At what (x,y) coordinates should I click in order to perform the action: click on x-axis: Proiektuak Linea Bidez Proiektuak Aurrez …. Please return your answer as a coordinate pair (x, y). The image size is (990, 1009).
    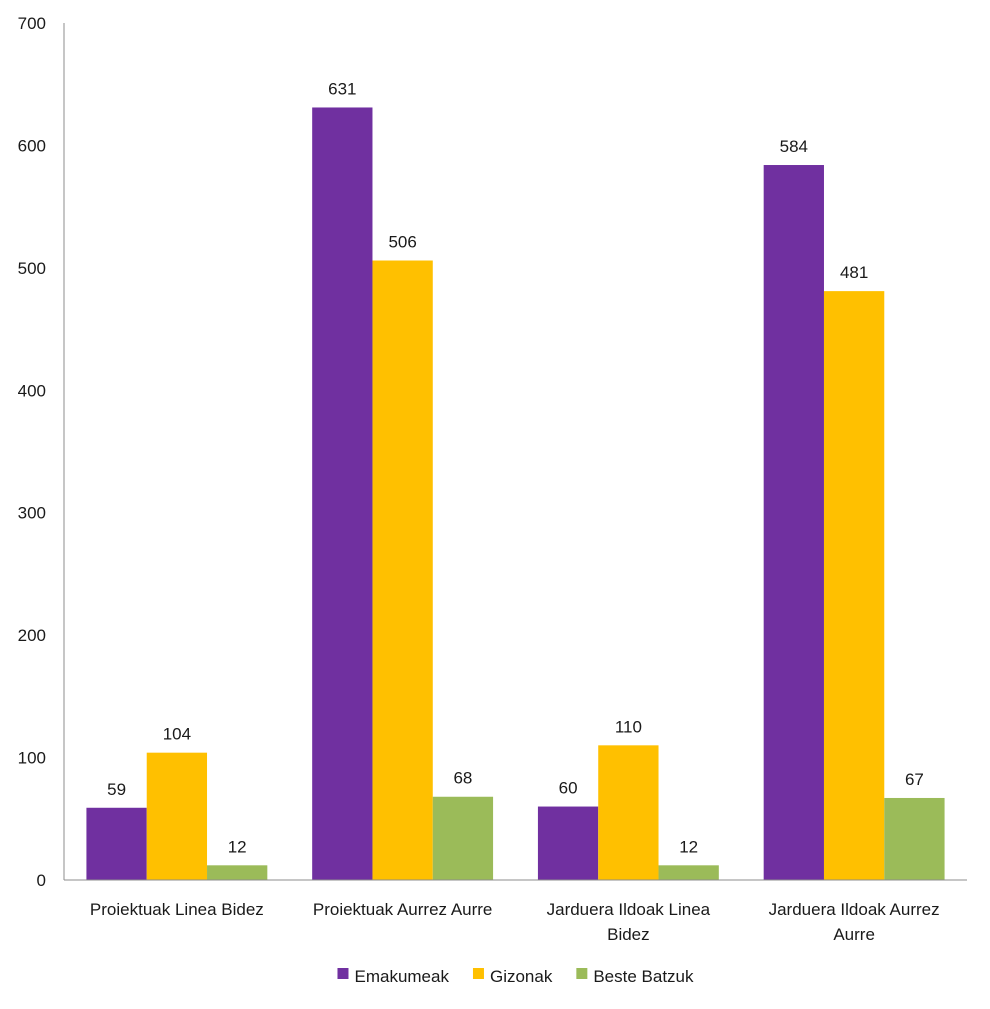
    Looking at the image, I should click on (515, 911).